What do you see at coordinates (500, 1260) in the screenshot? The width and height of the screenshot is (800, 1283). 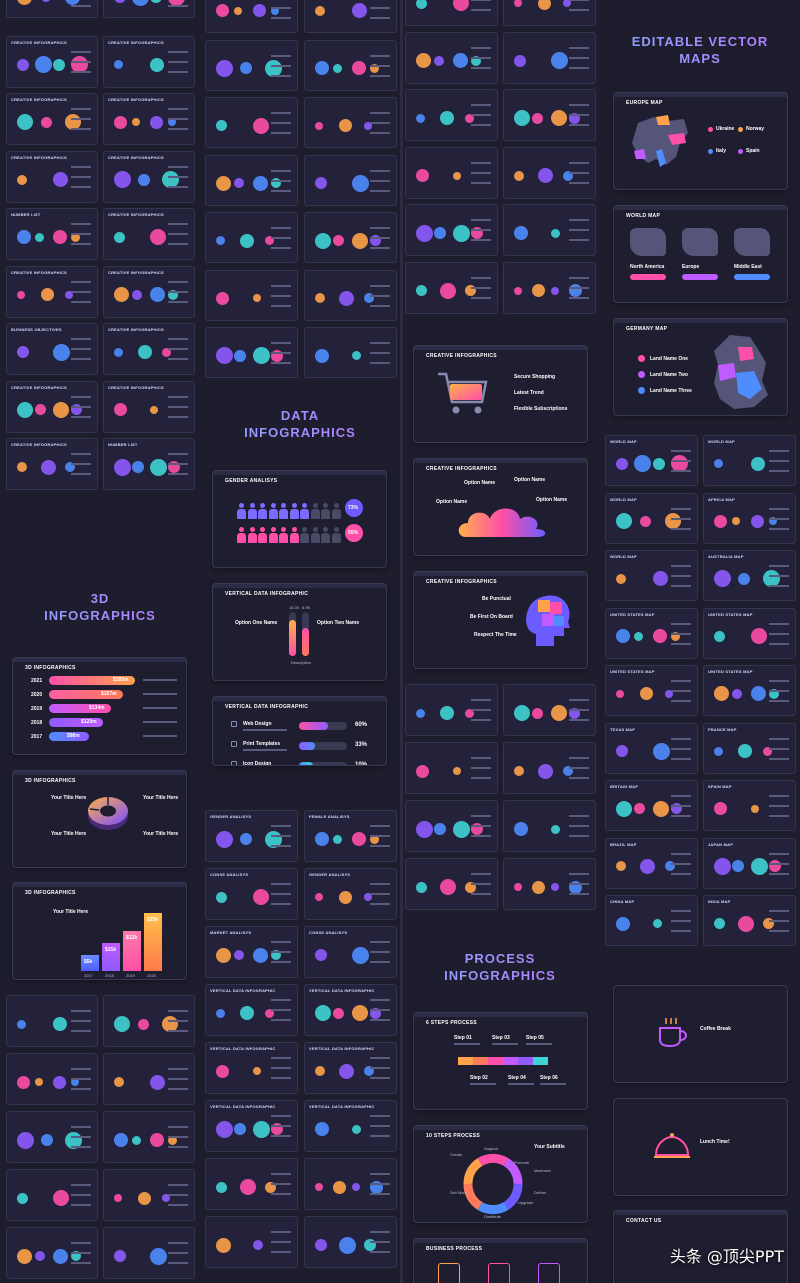 I see `card-business-process: BUSINESS PROCESS` at bounding box center [500, 1260].